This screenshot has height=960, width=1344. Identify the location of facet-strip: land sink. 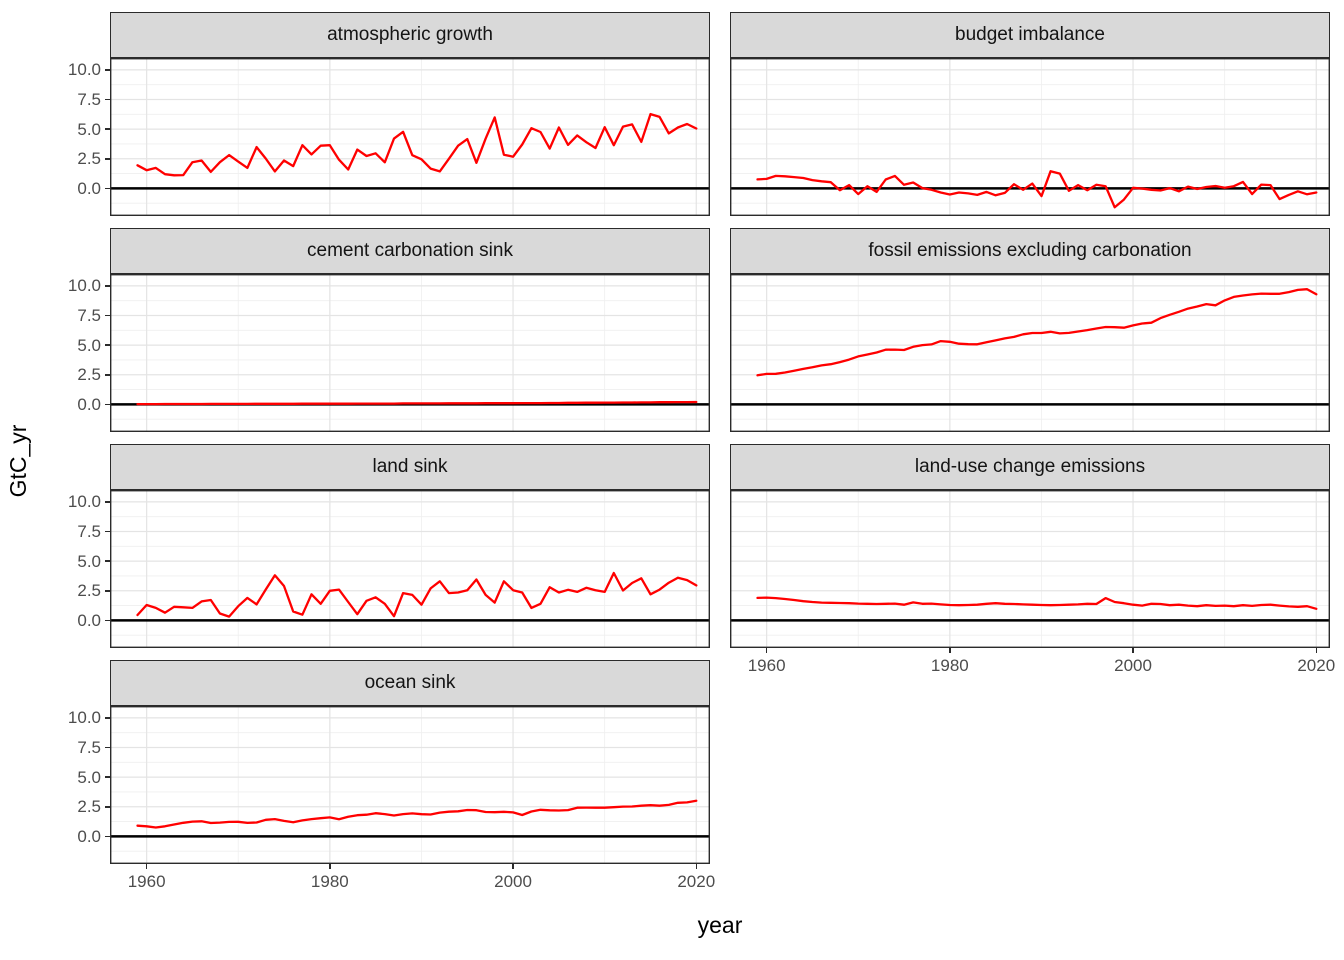
(410, 467).